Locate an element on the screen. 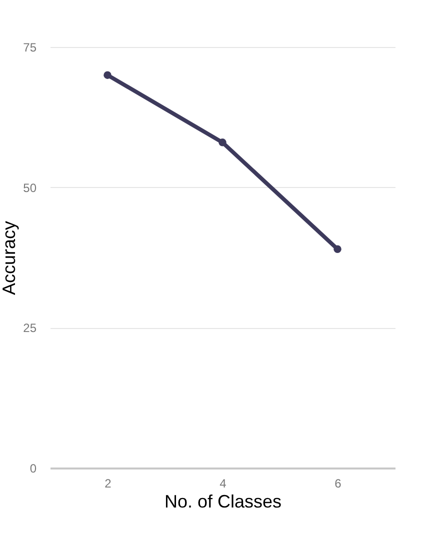 The height and width of the screenshot is (538, 423). y-tick-label: 25 is located at coordinates (30, 328).